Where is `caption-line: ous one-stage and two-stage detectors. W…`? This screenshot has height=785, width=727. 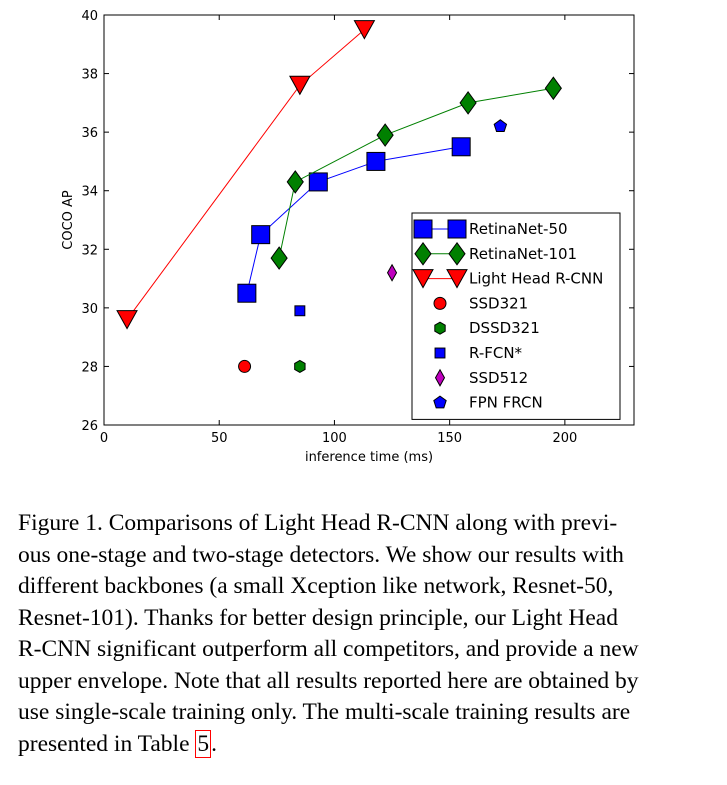 caption-line: ous one-stage and two-stage detectors. W… is located at coordinates (321, 554).